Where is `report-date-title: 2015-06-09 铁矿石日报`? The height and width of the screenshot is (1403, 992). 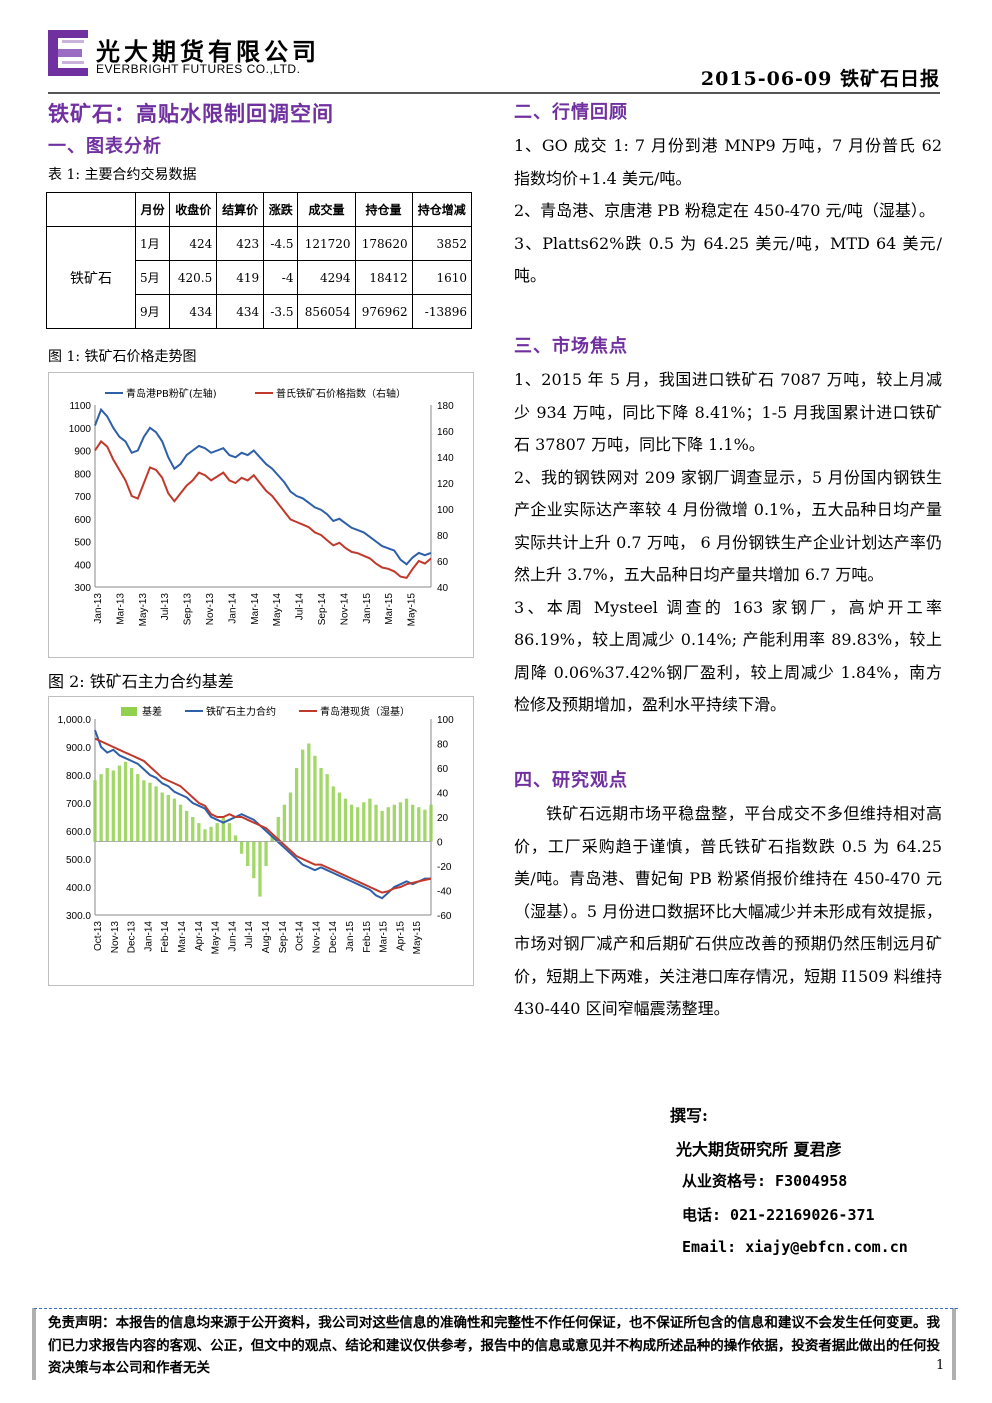
report-date-title: 2015-06-09 铁矿石日报 is located at coordinates (820, 79).